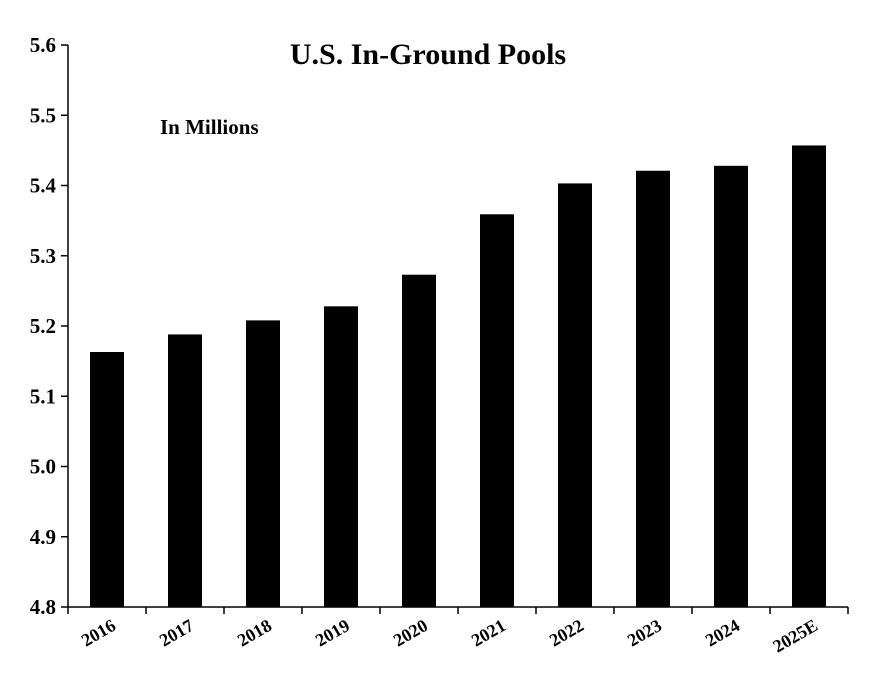 The height and width of the screenshot is (692, 875). Describe the element at coordinates (428, 54) in the screenshot. I see `chart-title: U.S. In-Ground Pools` at that location.